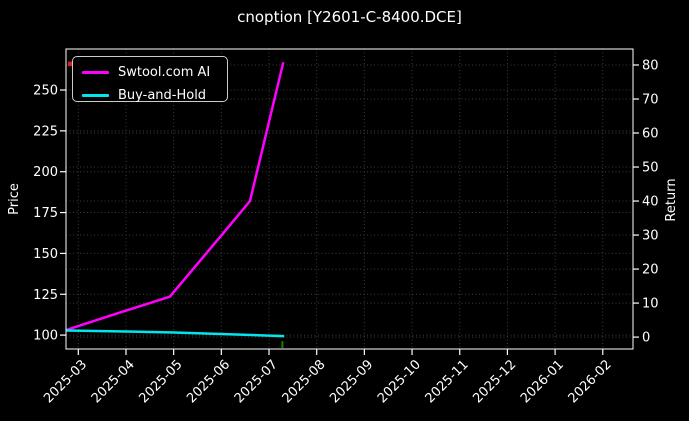  What do you see at coordinates (45, 213) in the screenshot?
I see `price-tick-label: 175` at bounding box center [45, 213].